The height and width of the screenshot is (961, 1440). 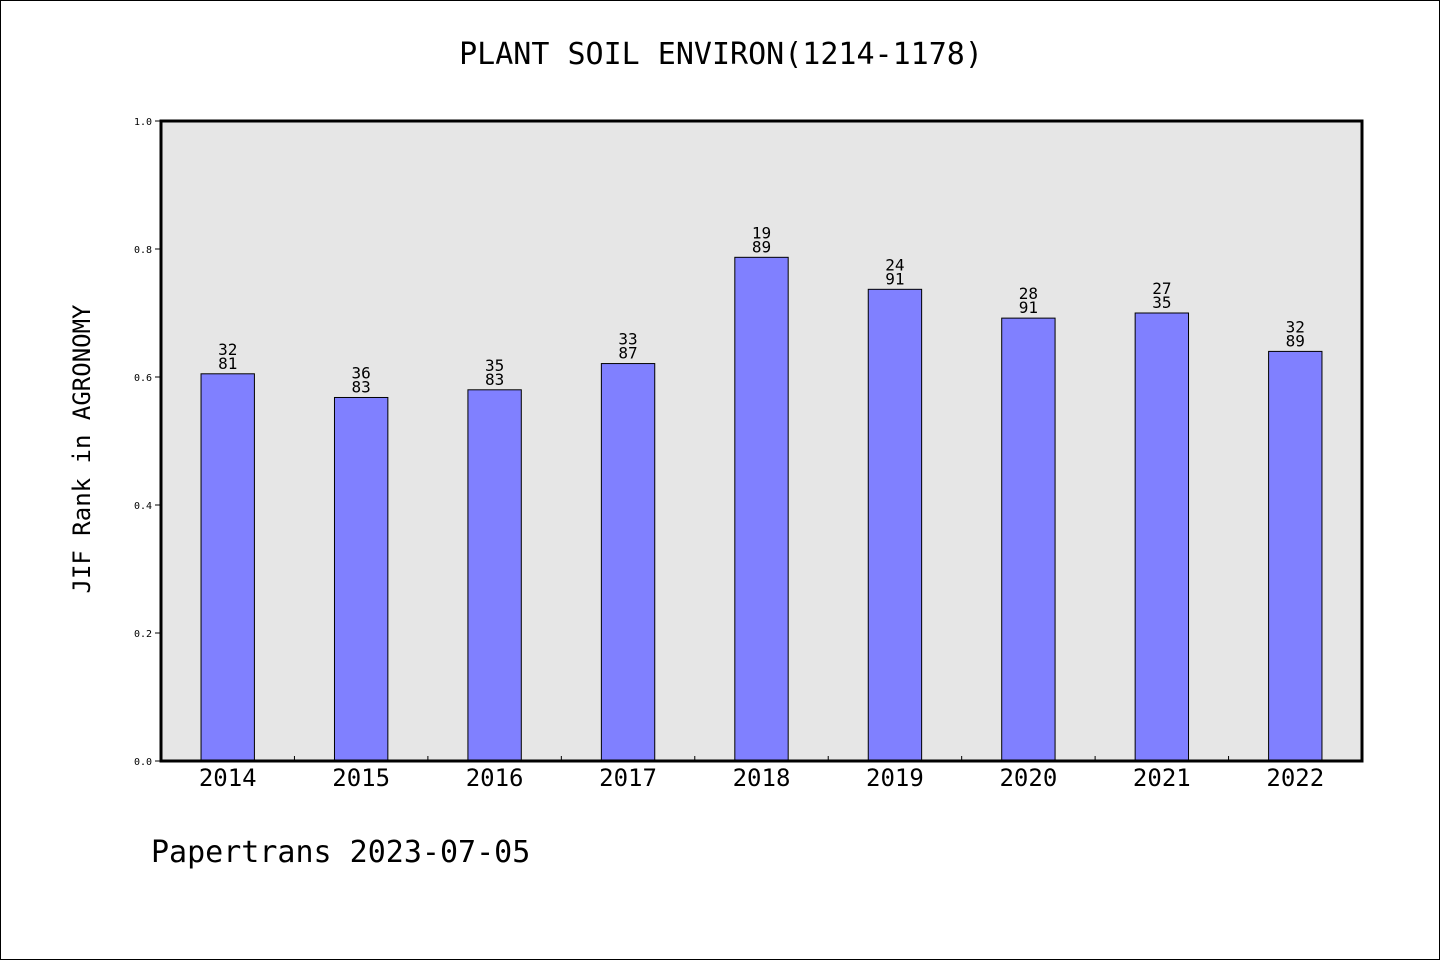 I want to click on bar-2018, so click(x=761, y=509).